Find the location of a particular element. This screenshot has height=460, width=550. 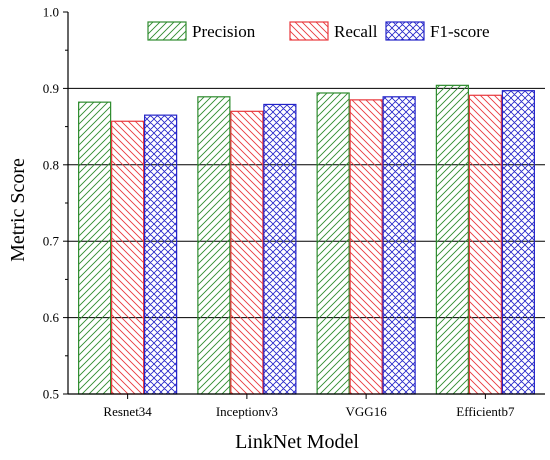

y-tick-label: 1.0 is located at coordinates (51, 12).